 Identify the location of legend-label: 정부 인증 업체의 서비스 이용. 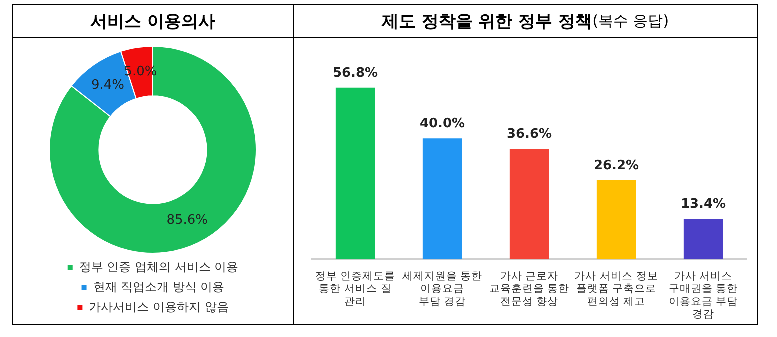
(159, 267).